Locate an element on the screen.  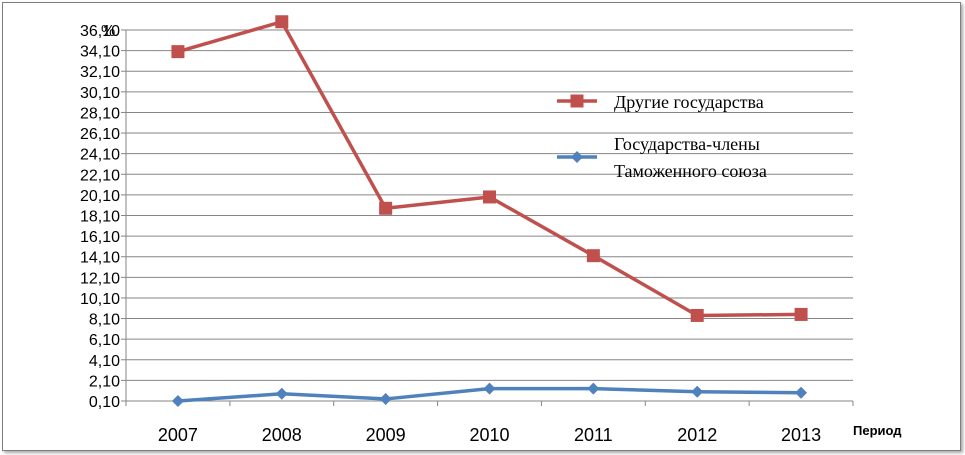
legend-label: Другие государства is located at coordinates (689, 102).